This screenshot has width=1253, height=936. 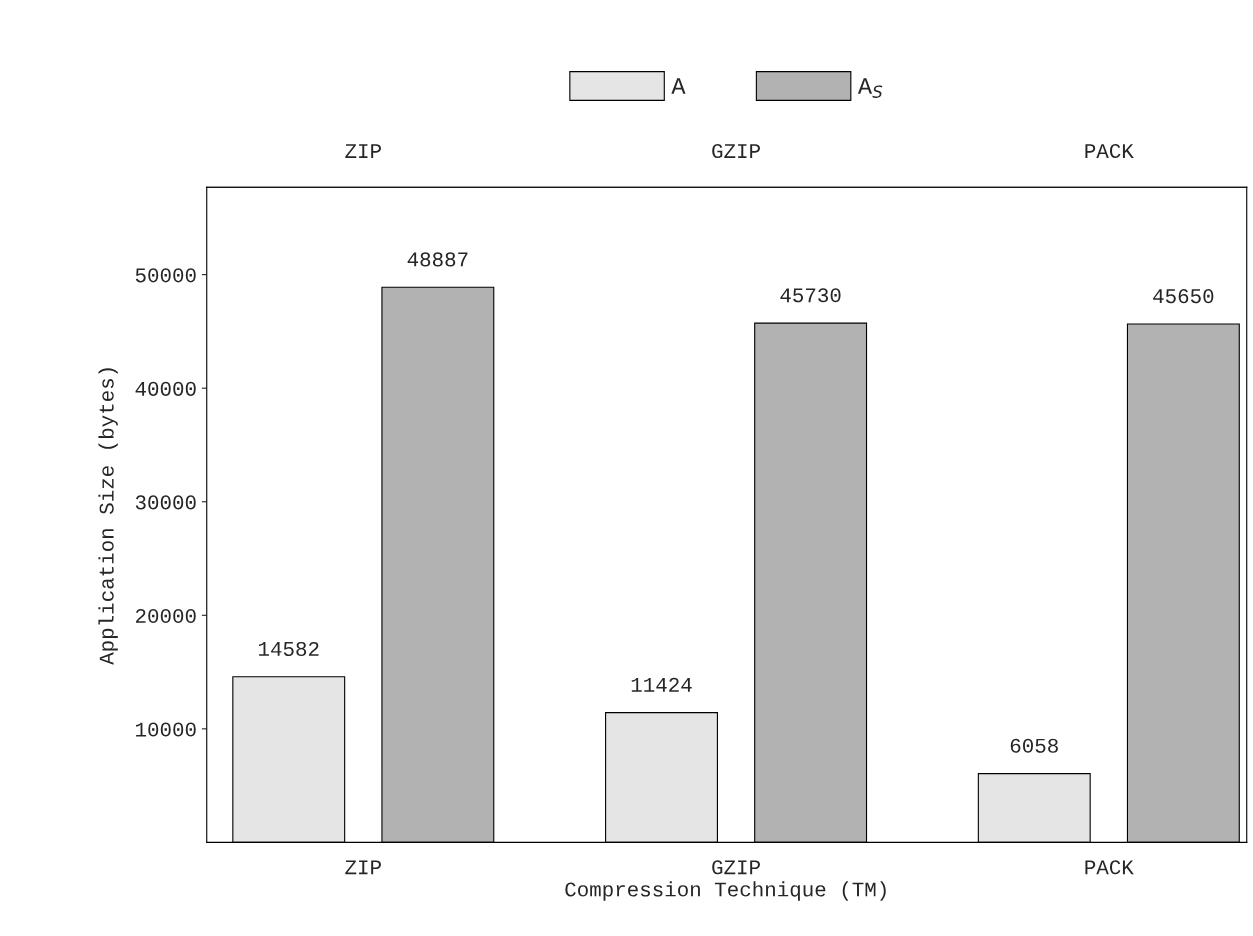 What do you see at coordinates (870, 88) in the screenshot?
I see `legend-label: A$_{S}$` at bounding box center [870, 88].